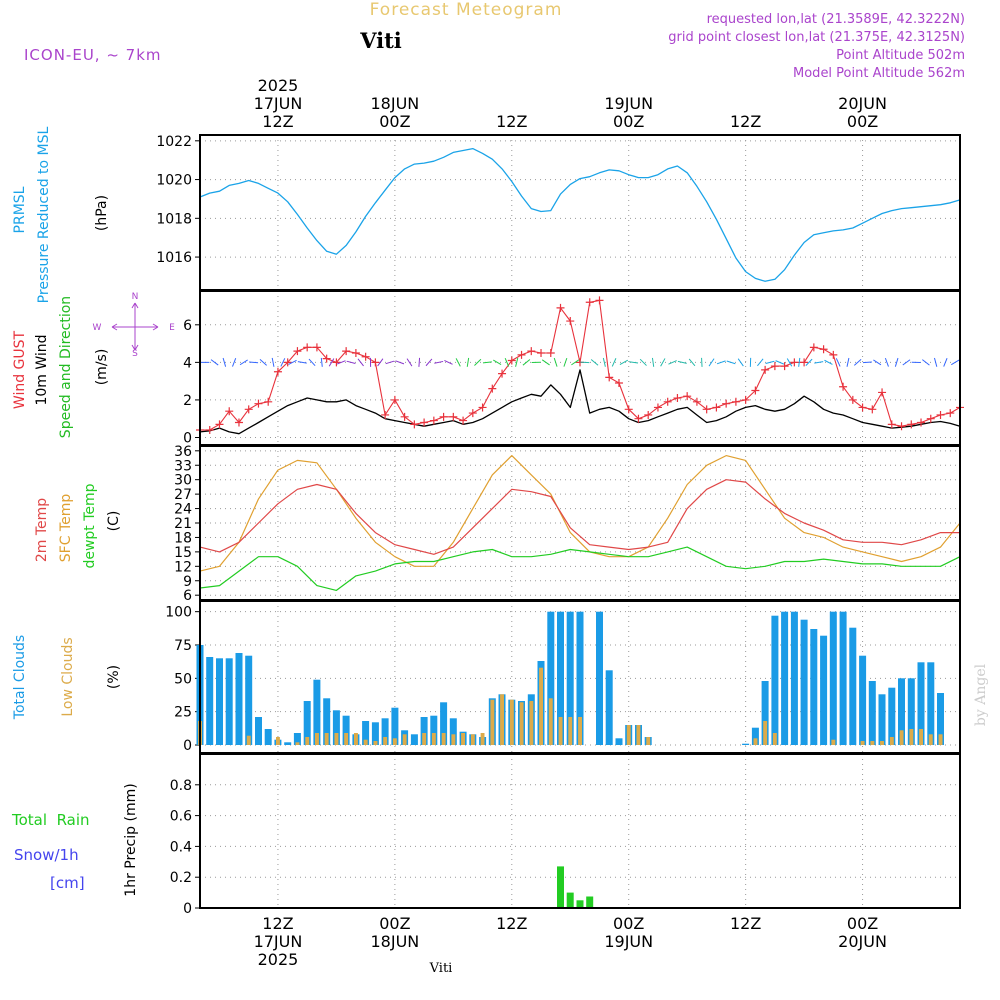 This screenshot has width=1000, height=1000. I want to click on pressure-labels: PRMSL Pressure Reduced to MSL (hPa), so click(61, 214).